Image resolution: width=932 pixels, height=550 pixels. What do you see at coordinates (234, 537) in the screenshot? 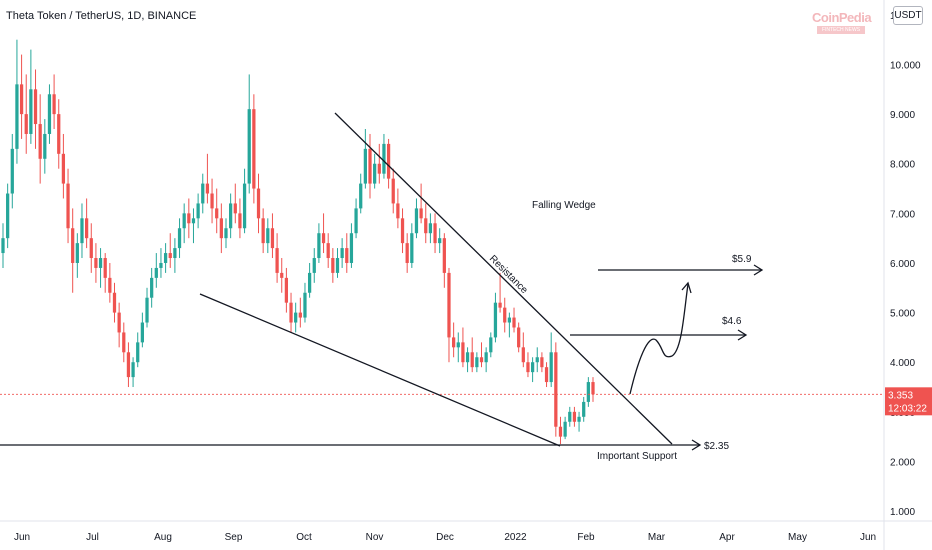
I see `x-tick-label: Sep` at bounding box center [234, 537].